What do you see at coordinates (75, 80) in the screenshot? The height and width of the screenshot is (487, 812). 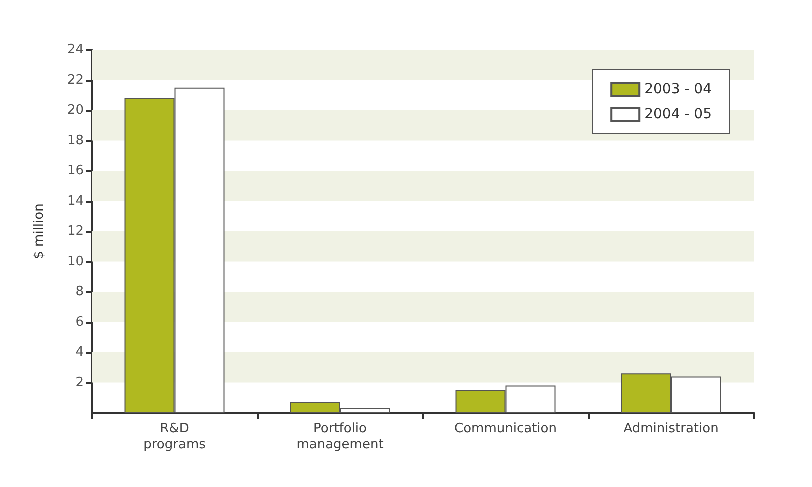 I see `y-tick-label: 22` at bounding box center [75, 80].